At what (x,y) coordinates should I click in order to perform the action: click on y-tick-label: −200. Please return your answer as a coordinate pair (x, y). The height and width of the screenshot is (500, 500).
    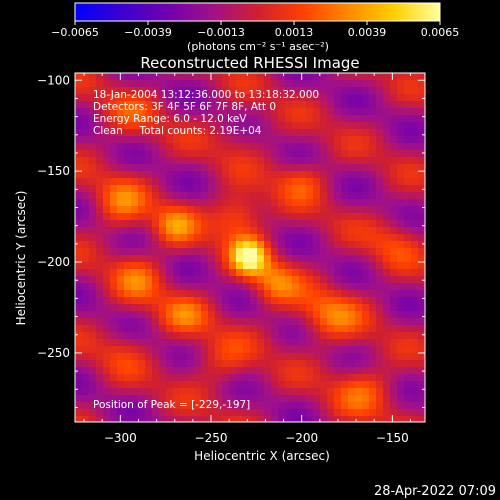
    Looking at the image, I should click on (53, 262).